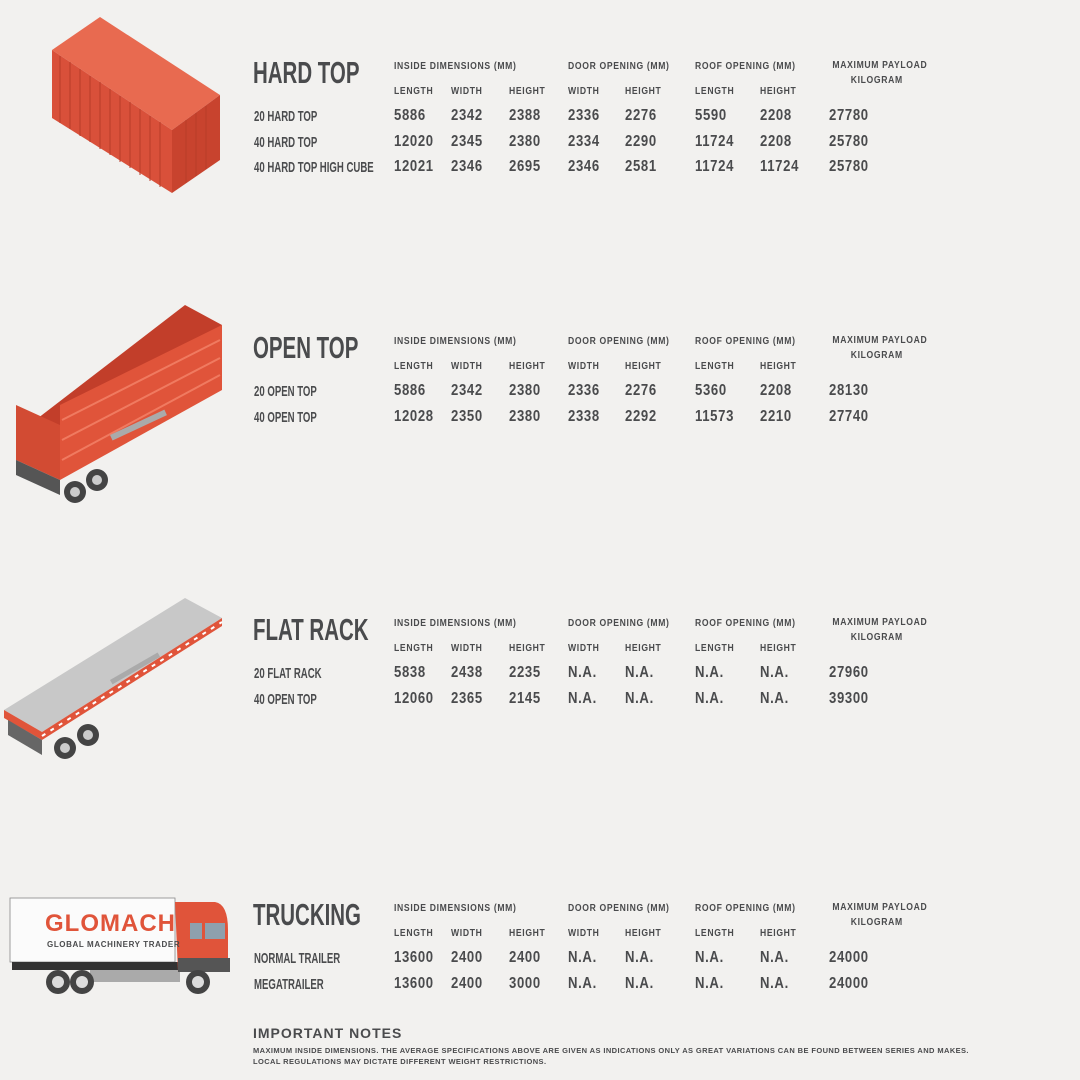  Describe the element at coordinates (525, 390) in the screenshot. I see `table-cell-text: 2380` at that location.